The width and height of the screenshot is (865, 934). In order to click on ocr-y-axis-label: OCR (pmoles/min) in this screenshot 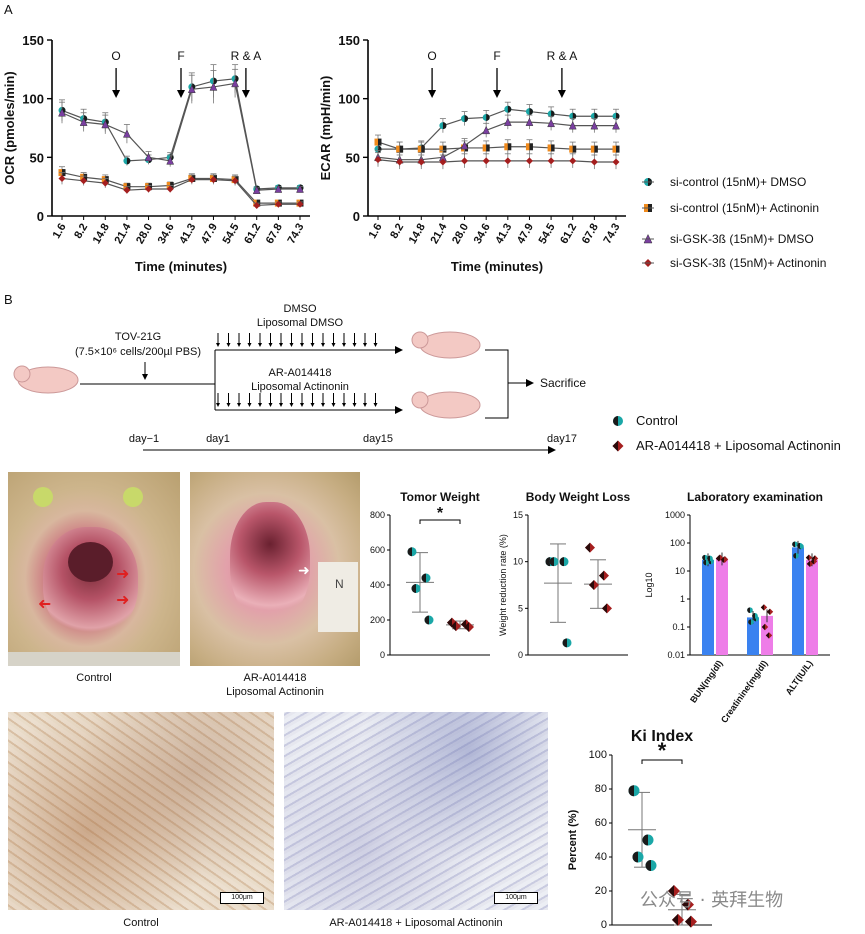, I will do `click(9, 127)`.